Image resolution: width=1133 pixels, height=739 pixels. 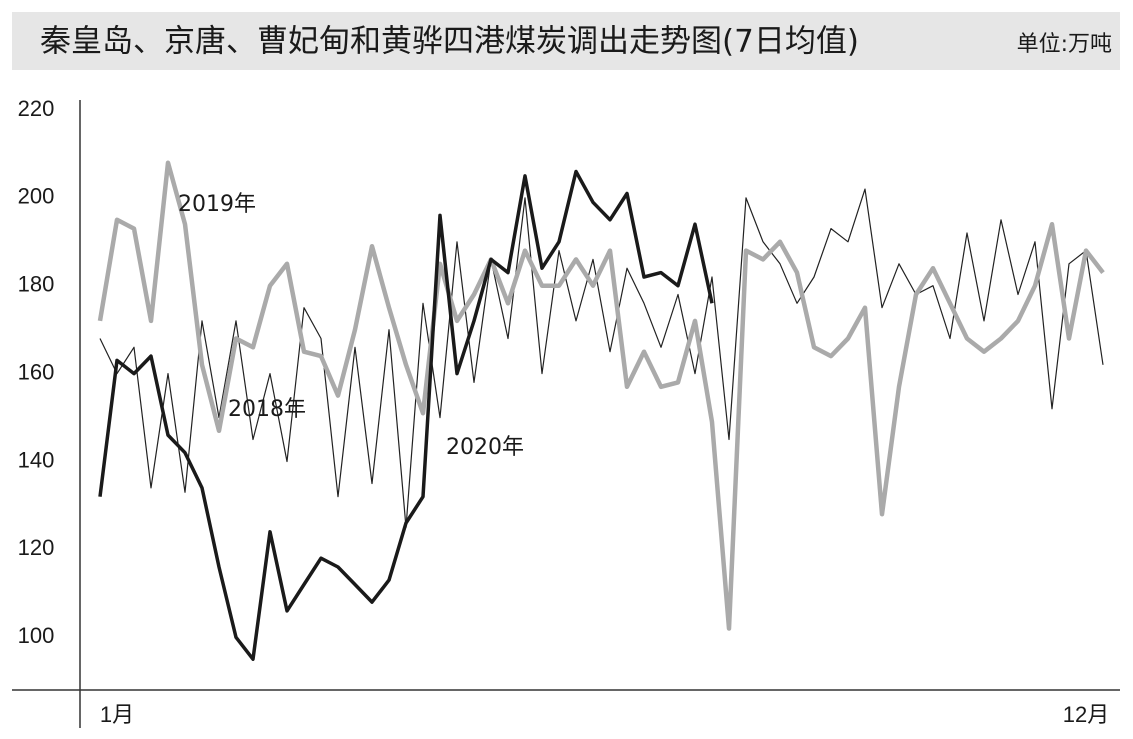 I want to click on y-tick-label: 200, so click(x=36, y=196).